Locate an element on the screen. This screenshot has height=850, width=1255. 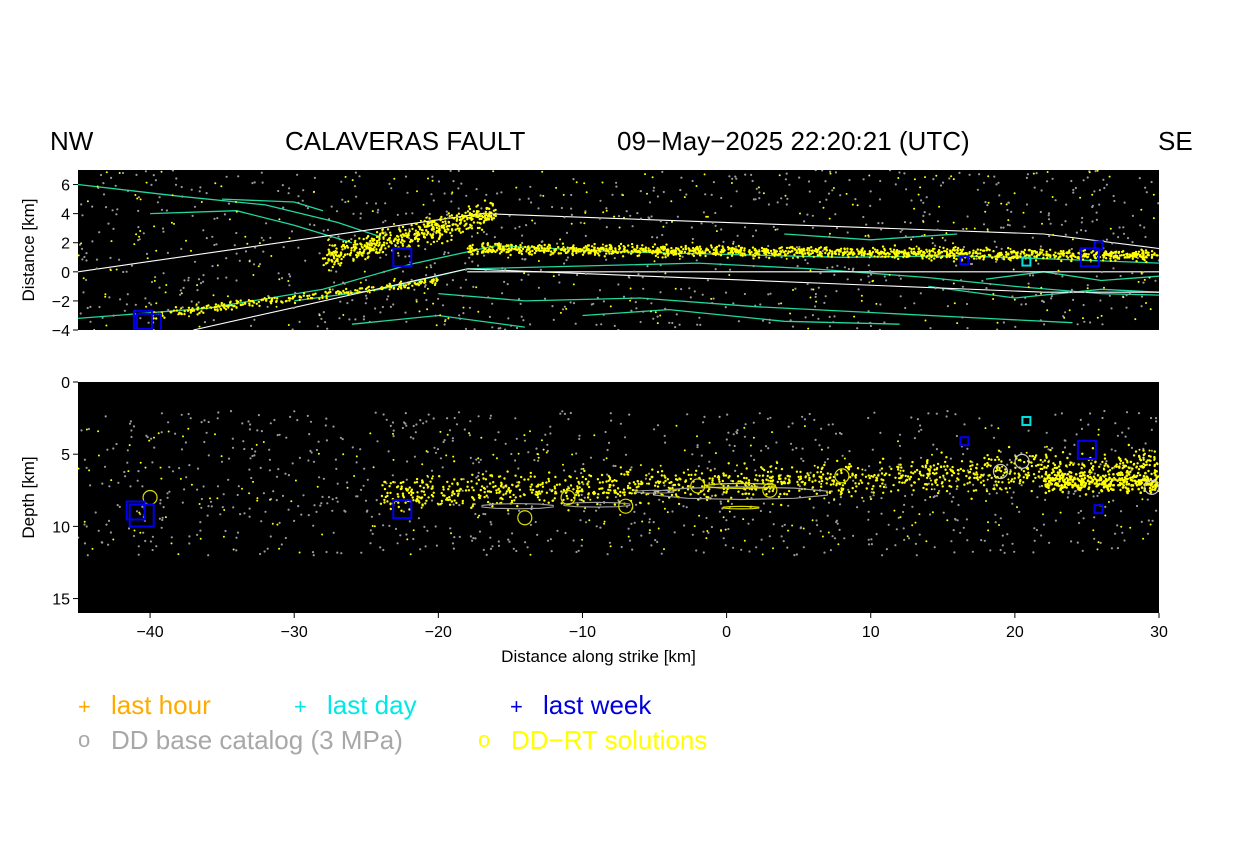
page-title: CALAVERAS FAULT is located at coordinates (405, 141).